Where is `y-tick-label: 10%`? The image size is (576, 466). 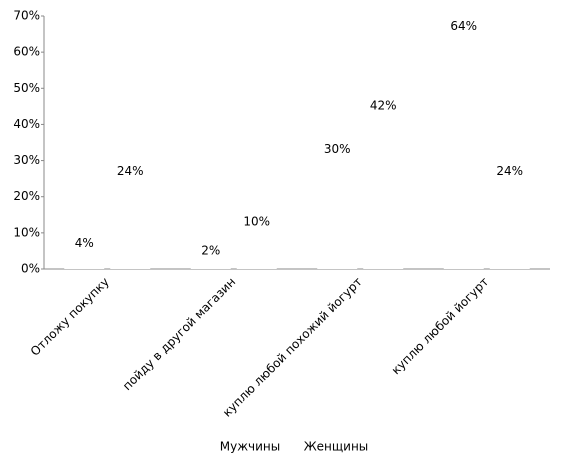 y-tick-label: 10% is located at coordinates (26, 232).